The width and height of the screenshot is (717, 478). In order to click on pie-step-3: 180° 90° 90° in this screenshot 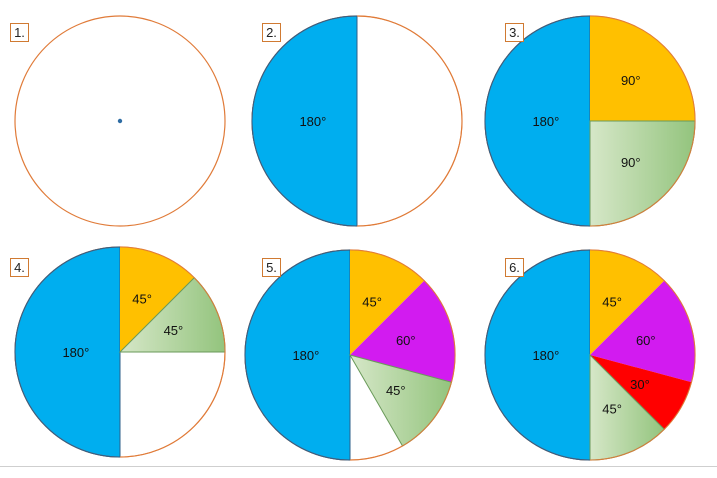, I will do `click(590, 121)`.